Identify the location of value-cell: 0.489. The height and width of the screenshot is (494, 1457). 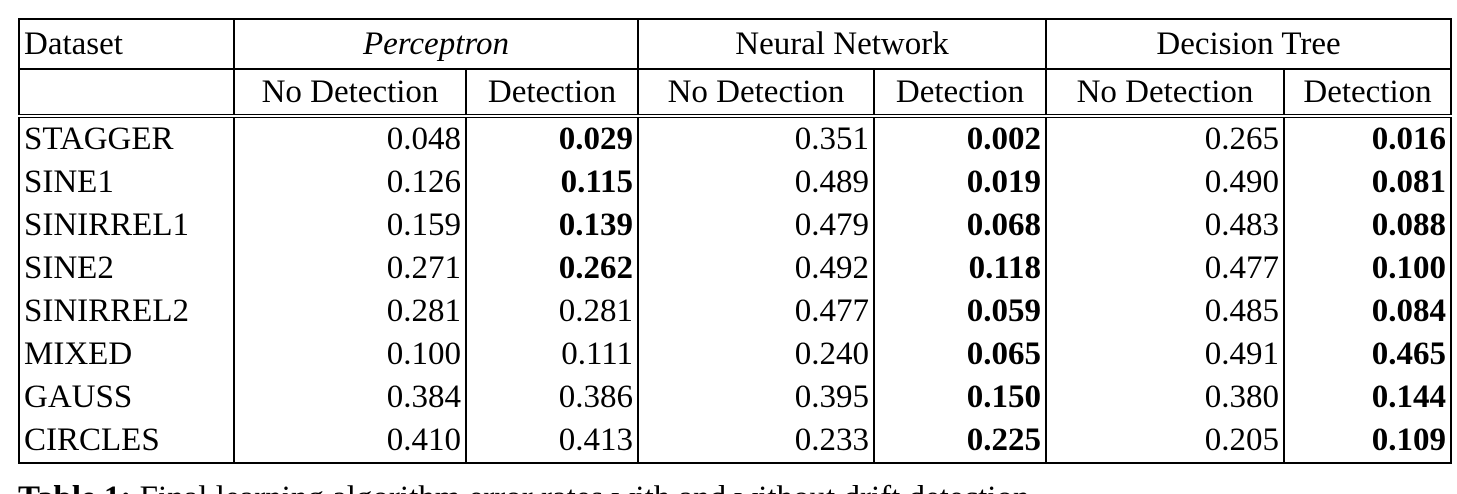
(756, 182).